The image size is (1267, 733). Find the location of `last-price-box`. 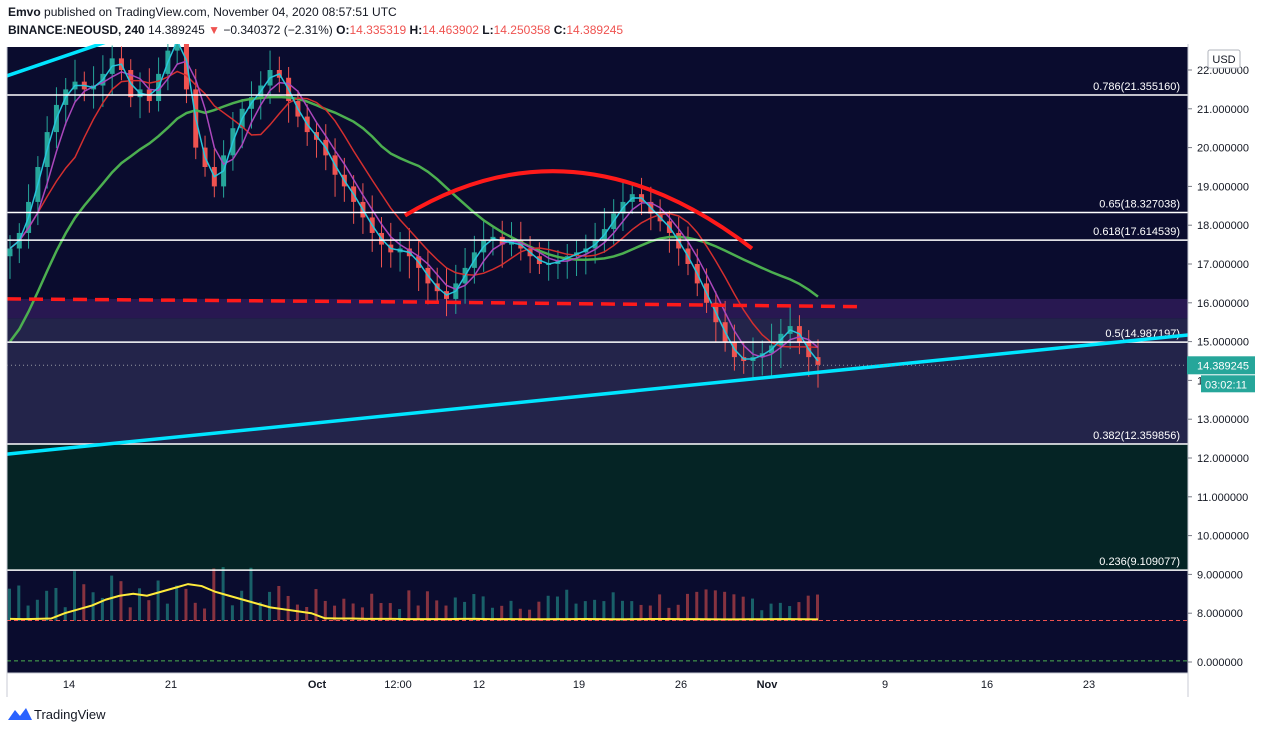

last-price-box is located at coordinates (1221, 365).